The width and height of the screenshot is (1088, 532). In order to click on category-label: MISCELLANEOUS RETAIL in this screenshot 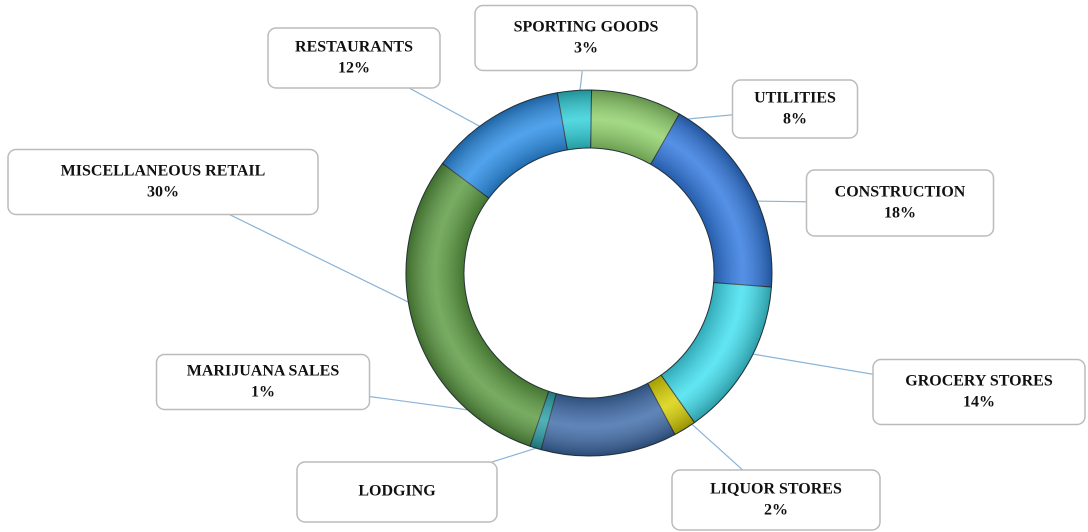, I will do `click(163, 171)`.